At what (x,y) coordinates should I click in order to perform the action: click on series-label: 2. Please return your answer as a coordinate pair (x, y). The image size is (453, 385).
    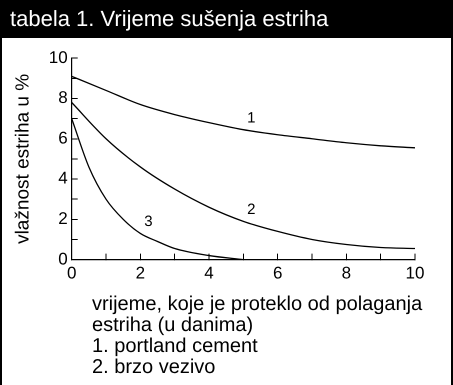
    Looking at the image, I should click on (251, 209).